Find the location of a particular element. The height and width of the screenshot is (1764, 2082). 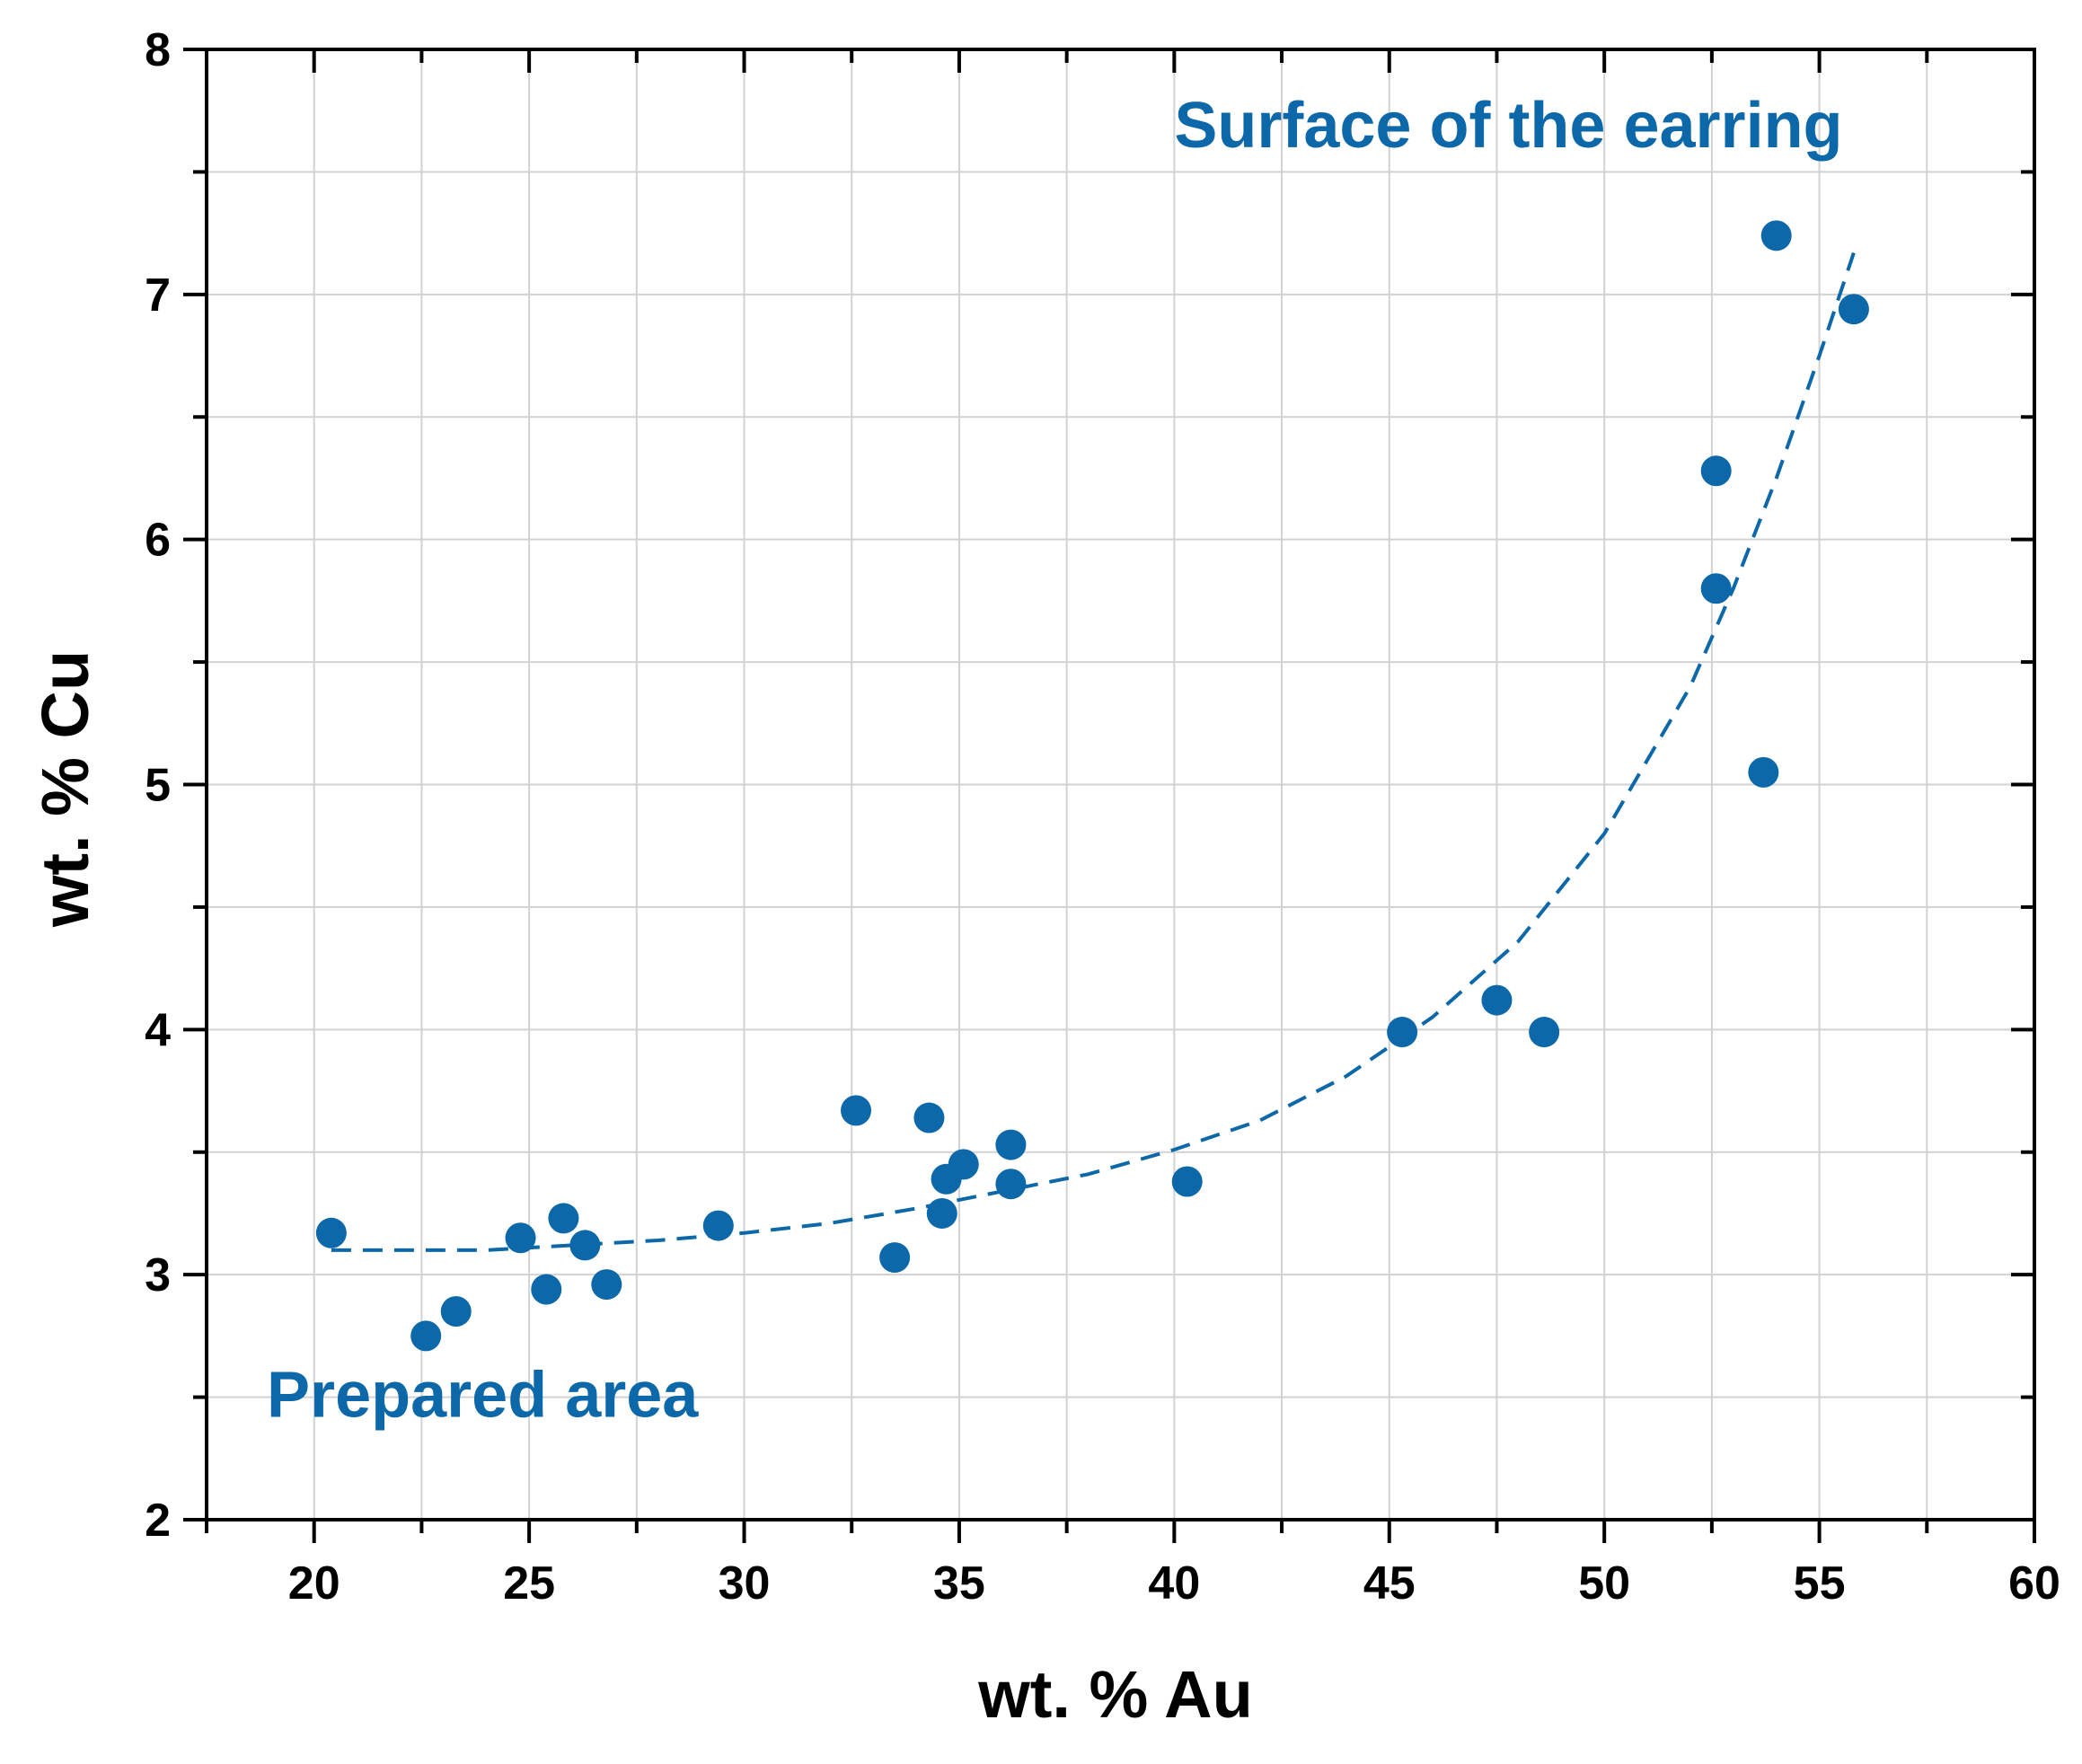

x-tick-label: 20 is located at coordinates (314, 1583).